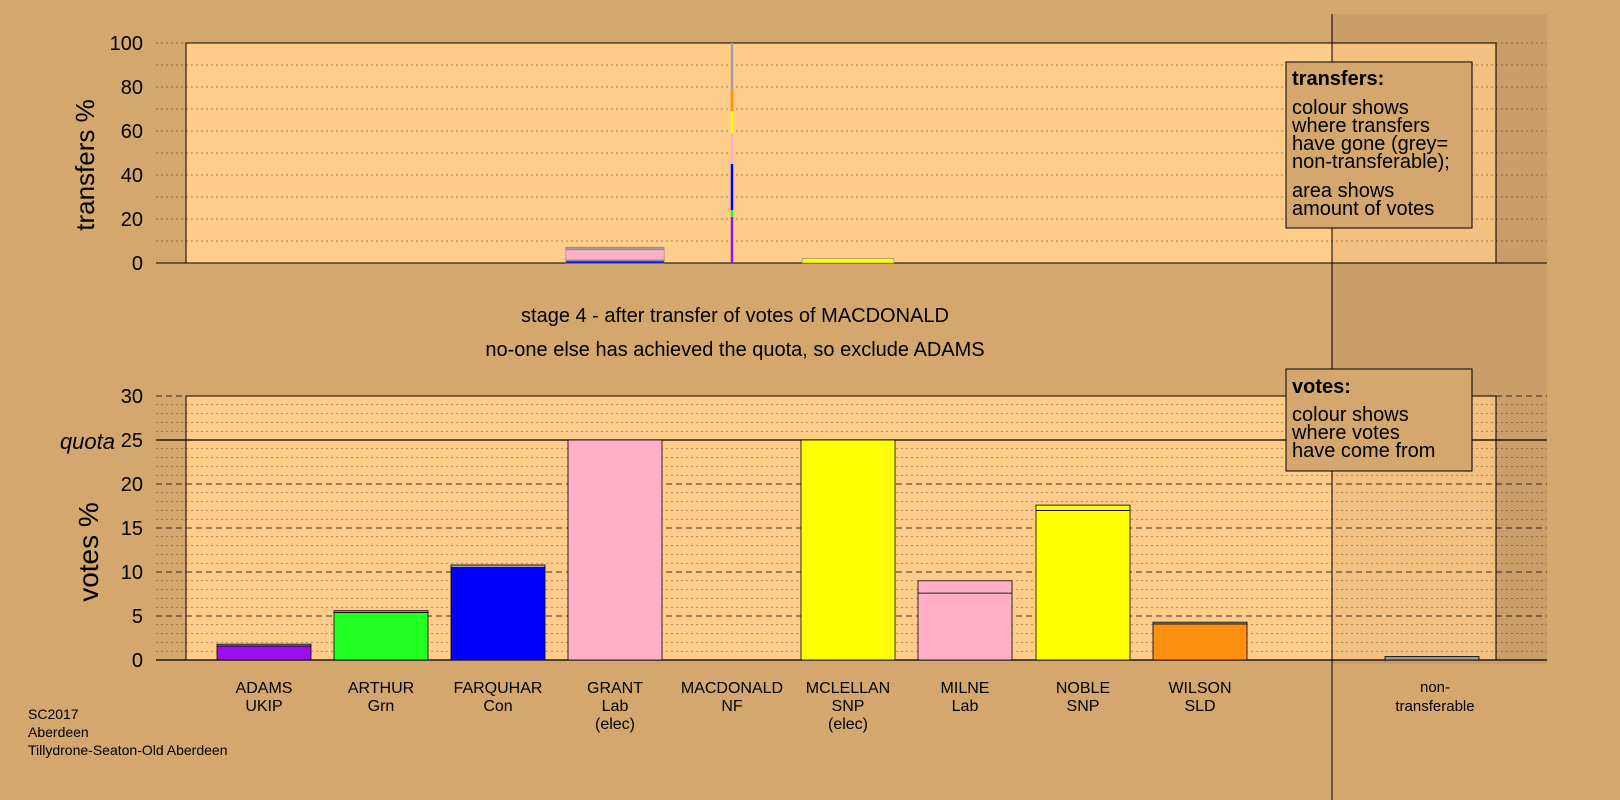 This screenshot has height=800, width=1620. Describe the element at coordinates (128, 750) in the screenshot. I see `footer-ward: Tillydrone-Seaton-Old Aberdeen` at that location.